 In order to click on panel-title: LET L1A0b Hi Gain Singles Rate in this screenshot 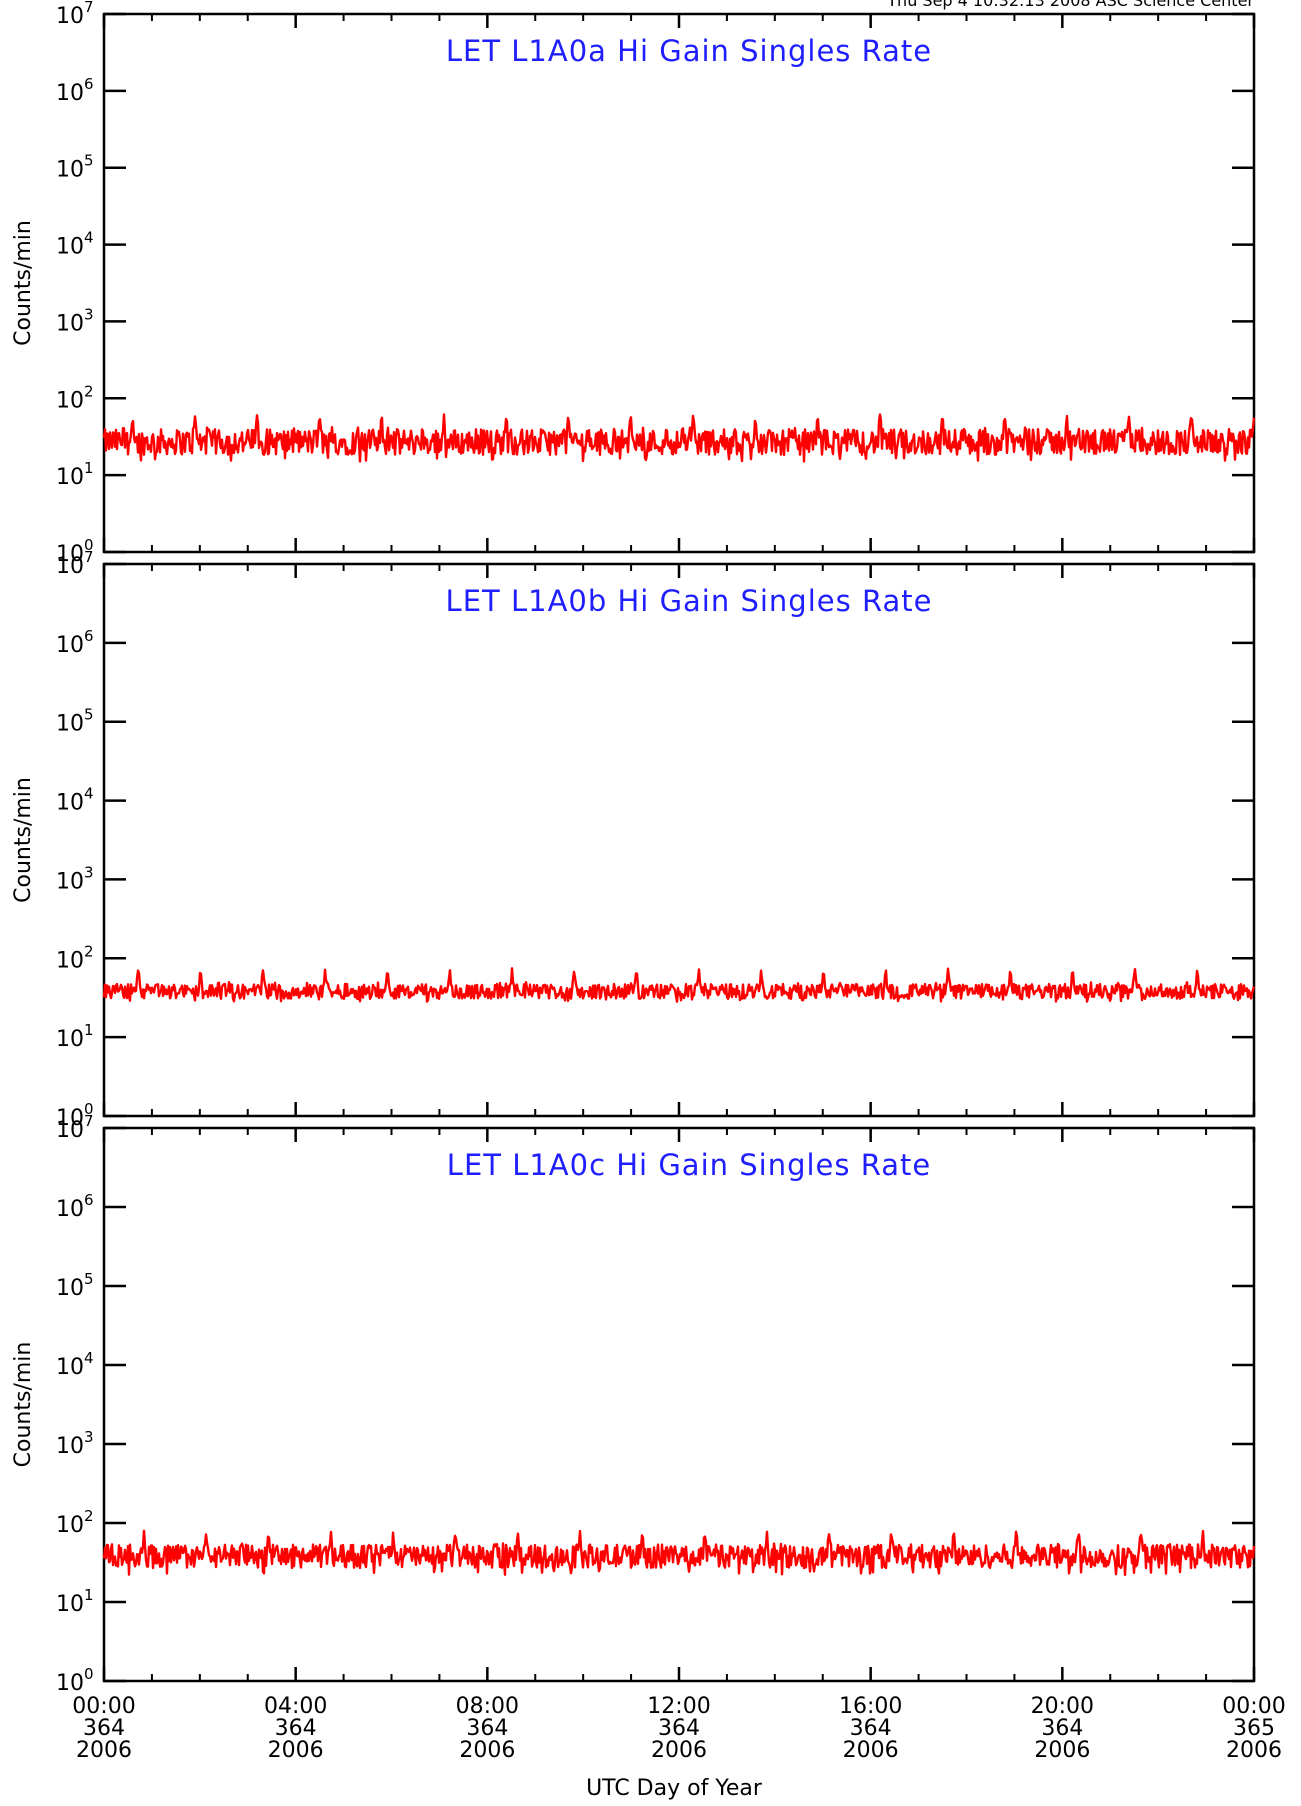, I will do `click(689, 601)`.